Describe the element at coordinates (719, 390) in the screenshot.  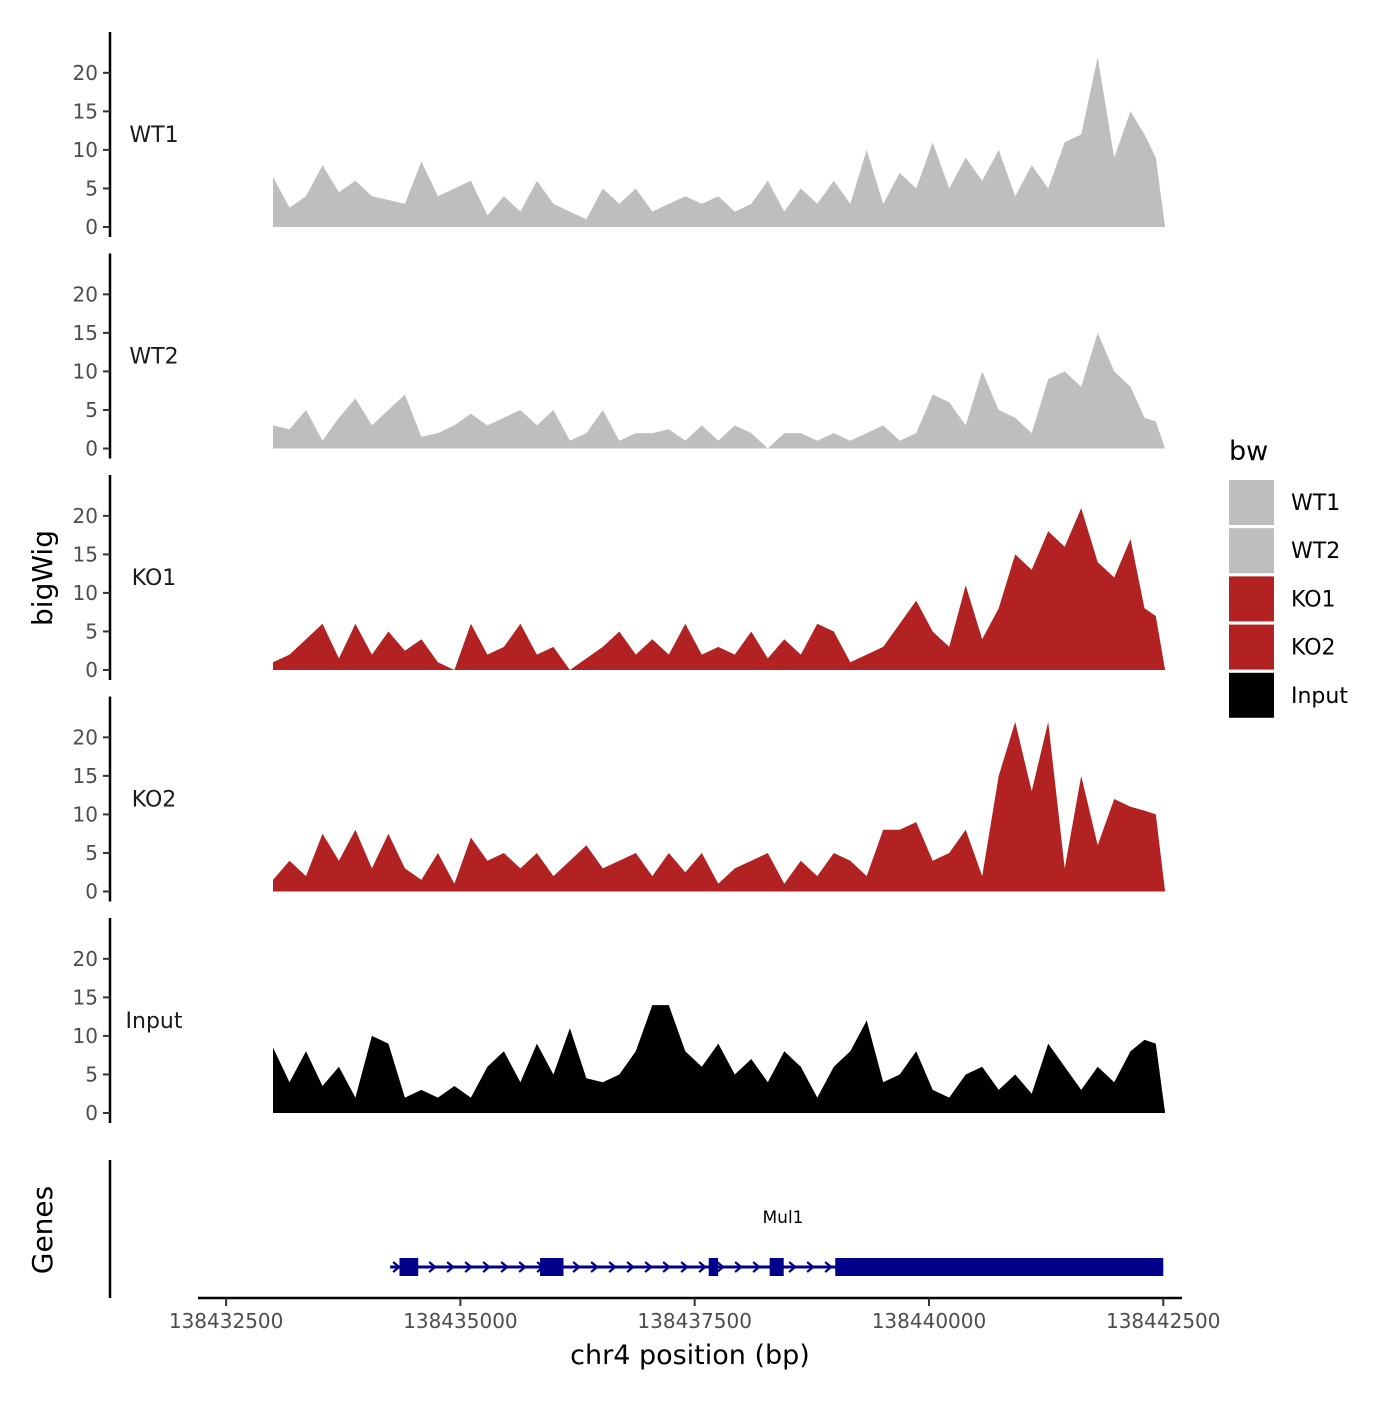
I see `area-wt2` at that location.